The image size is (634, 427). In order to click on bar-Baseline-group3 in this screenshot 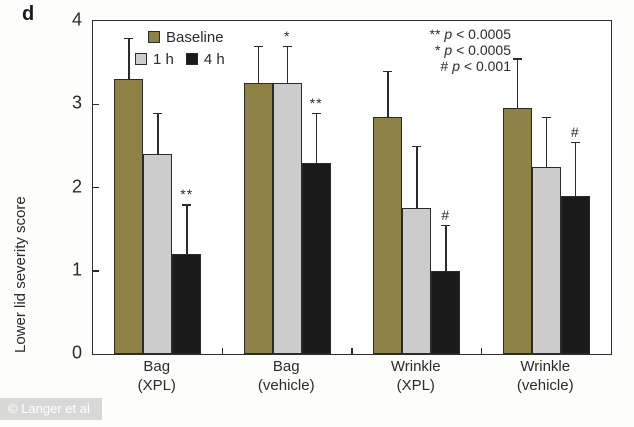, I will do `click(388, 235)`.